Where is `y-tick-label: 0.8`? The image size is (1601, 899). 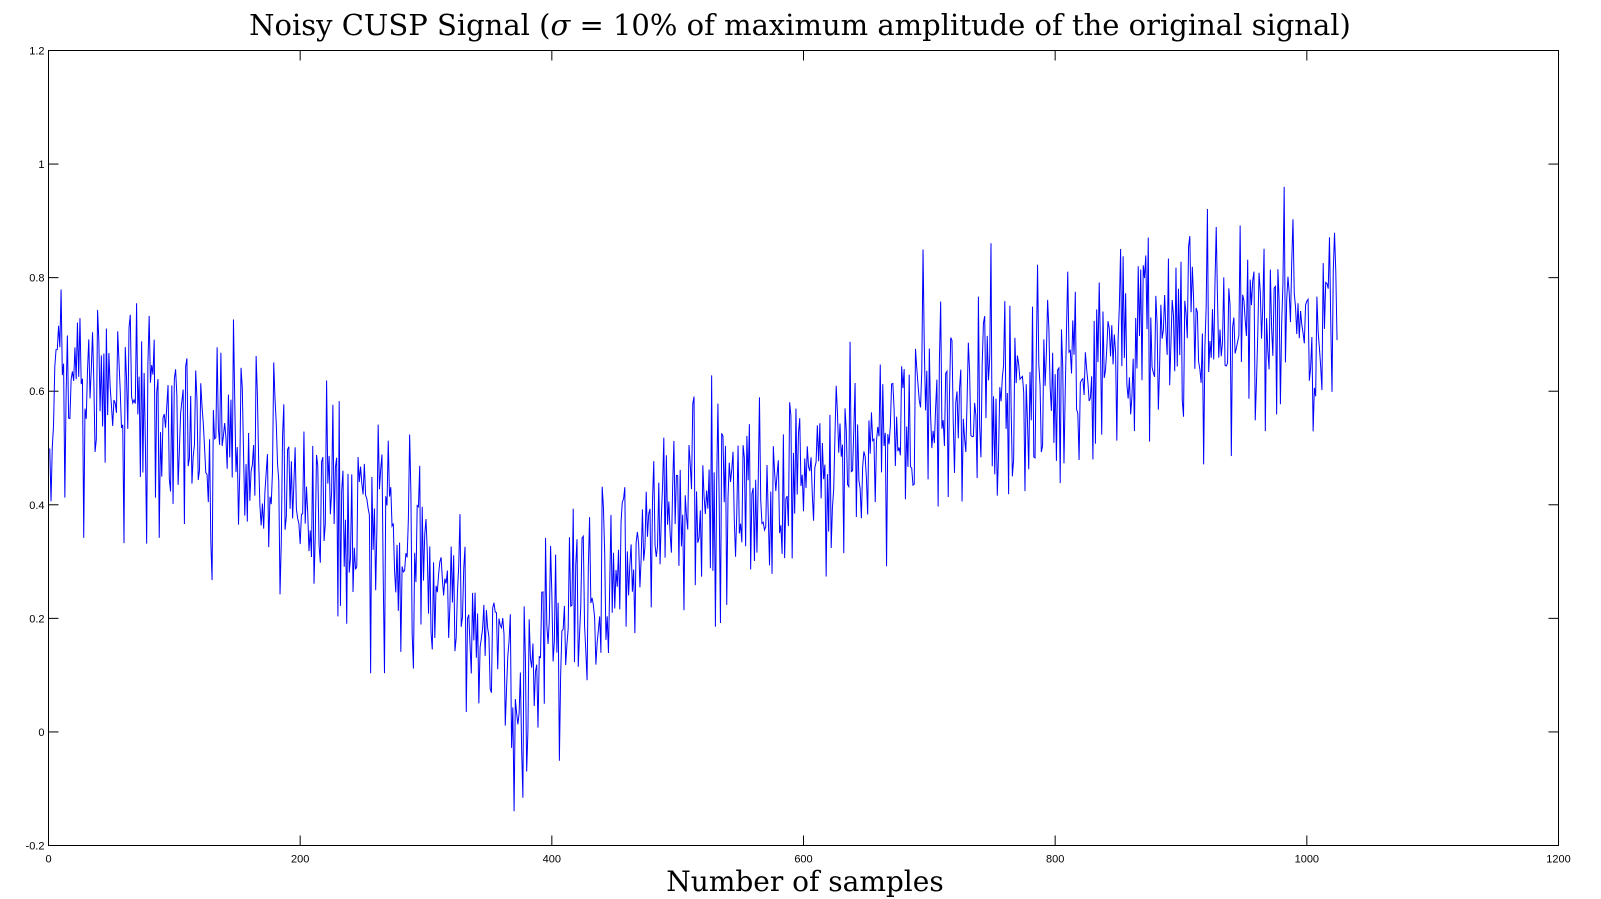
y-tick-label: 0.8 is located at coordinates (36, 279).